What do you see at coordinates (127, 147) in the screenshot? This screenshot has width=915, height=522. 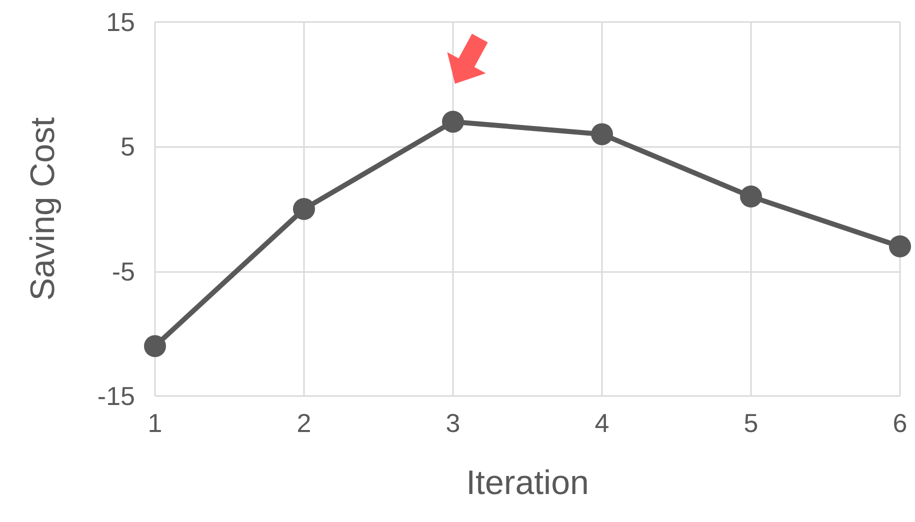 I see `y-tick-label: 5` at bounding box center [127, 147].